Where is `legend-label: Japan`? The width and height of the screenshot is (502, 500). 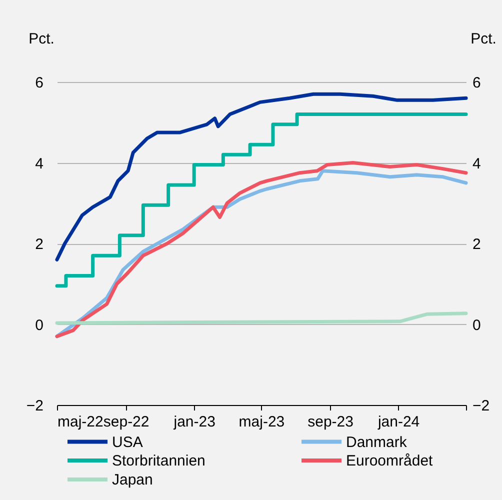 legend-label: Japan is located at coordinates (132, 480).